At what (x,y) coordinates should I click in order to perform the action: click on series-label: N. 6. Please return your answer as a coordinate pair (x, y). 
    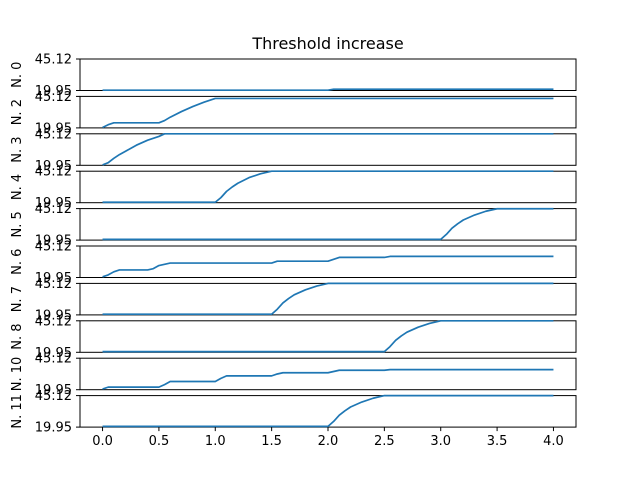
    Looking at the image, I should click on (17, 262).